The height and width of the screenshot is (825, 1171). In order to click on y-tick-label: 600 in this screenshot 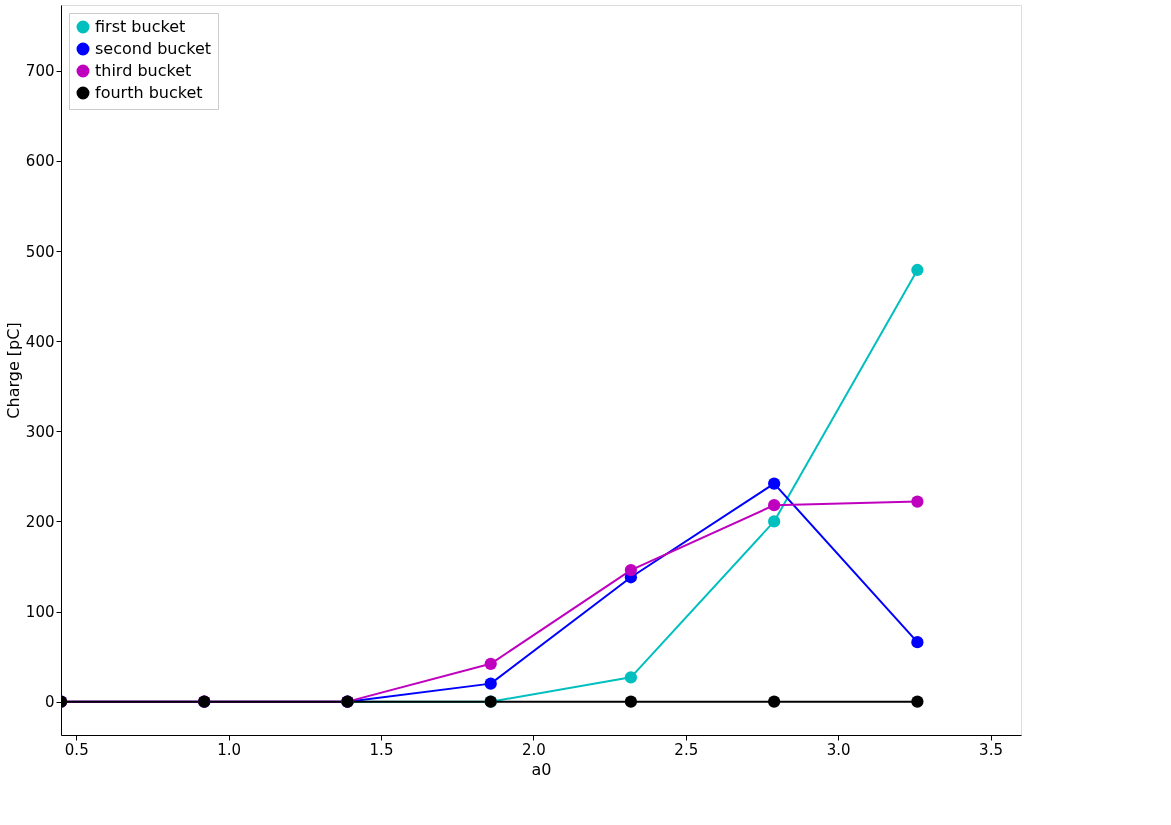, I will do `click(40, 161)`.